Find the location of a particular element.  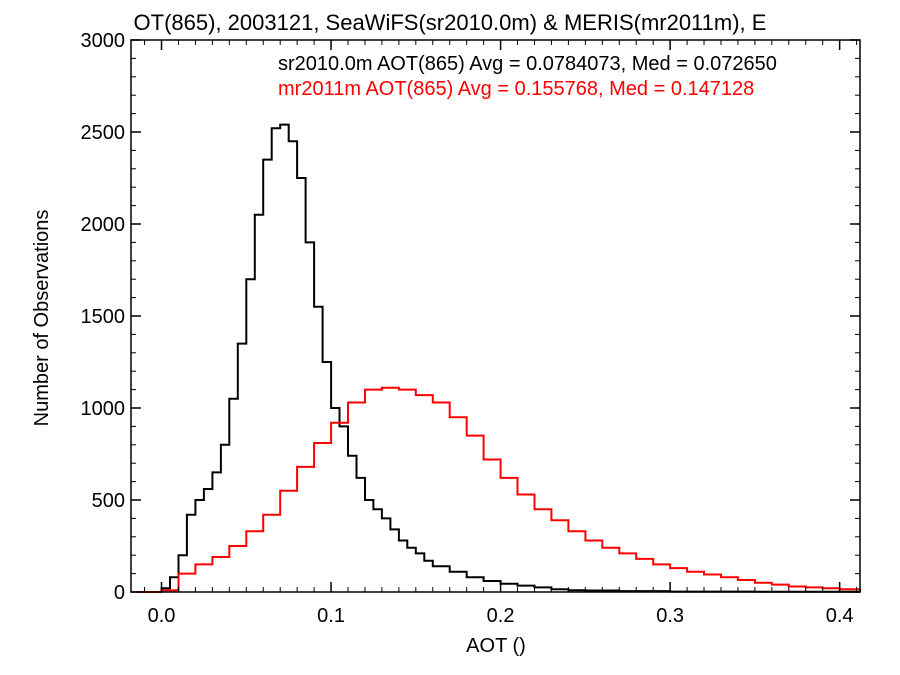

x-tick-label: 0.3 is located at coordinates (670, 616).